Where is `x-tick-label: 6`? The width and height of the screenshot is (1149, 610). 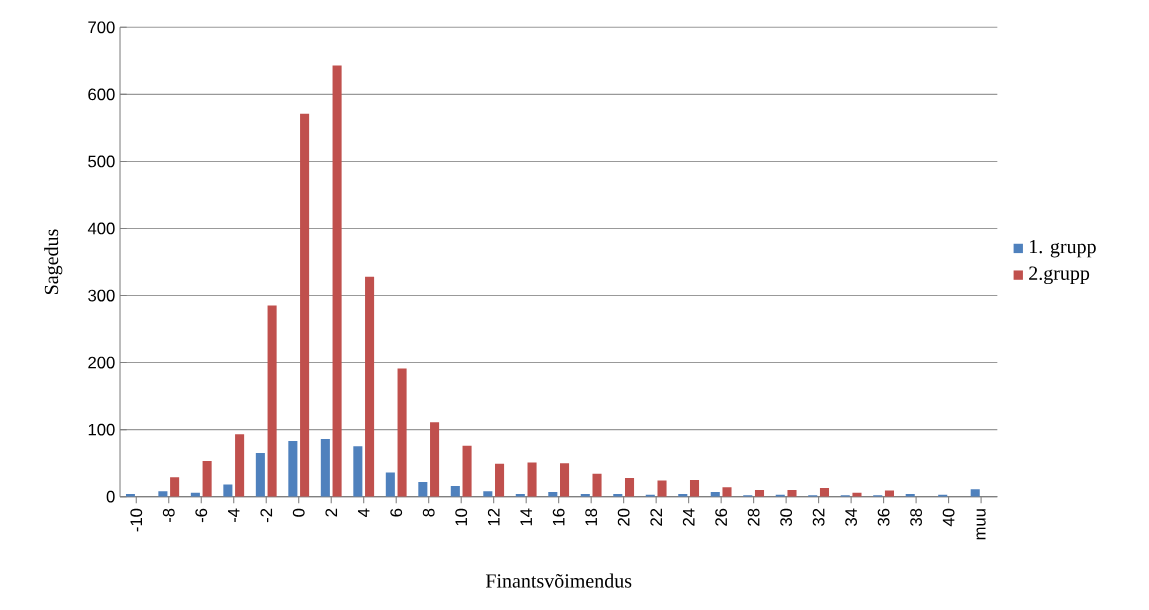
x-tick-label: 6 is located at coordinates (396, 512).